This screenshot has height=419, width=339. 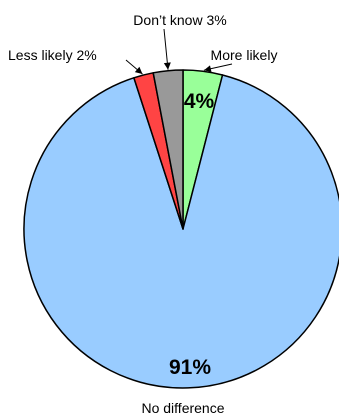 What do you see at coordinates (190, 367) in the screenshot?
I see `data-label-no-difference: 91%` at bounding box center [190, 367].